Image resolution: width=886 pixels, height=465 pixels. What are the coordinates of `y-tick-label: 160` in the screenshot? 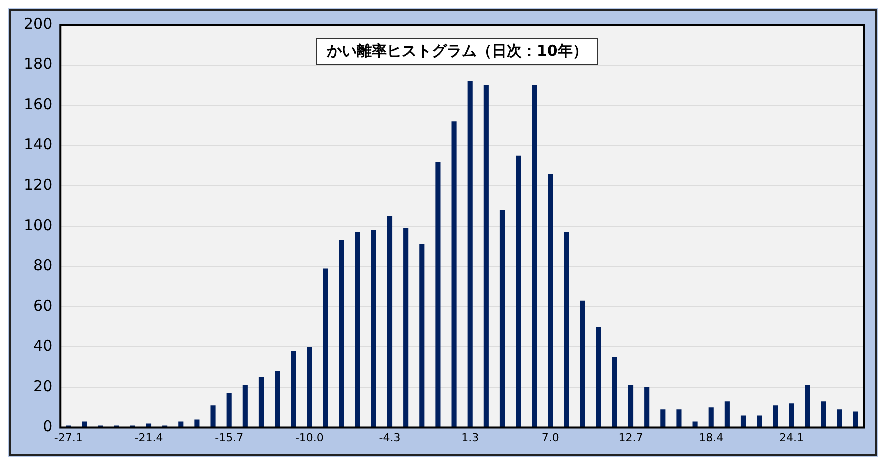 It's located at (38, 104).